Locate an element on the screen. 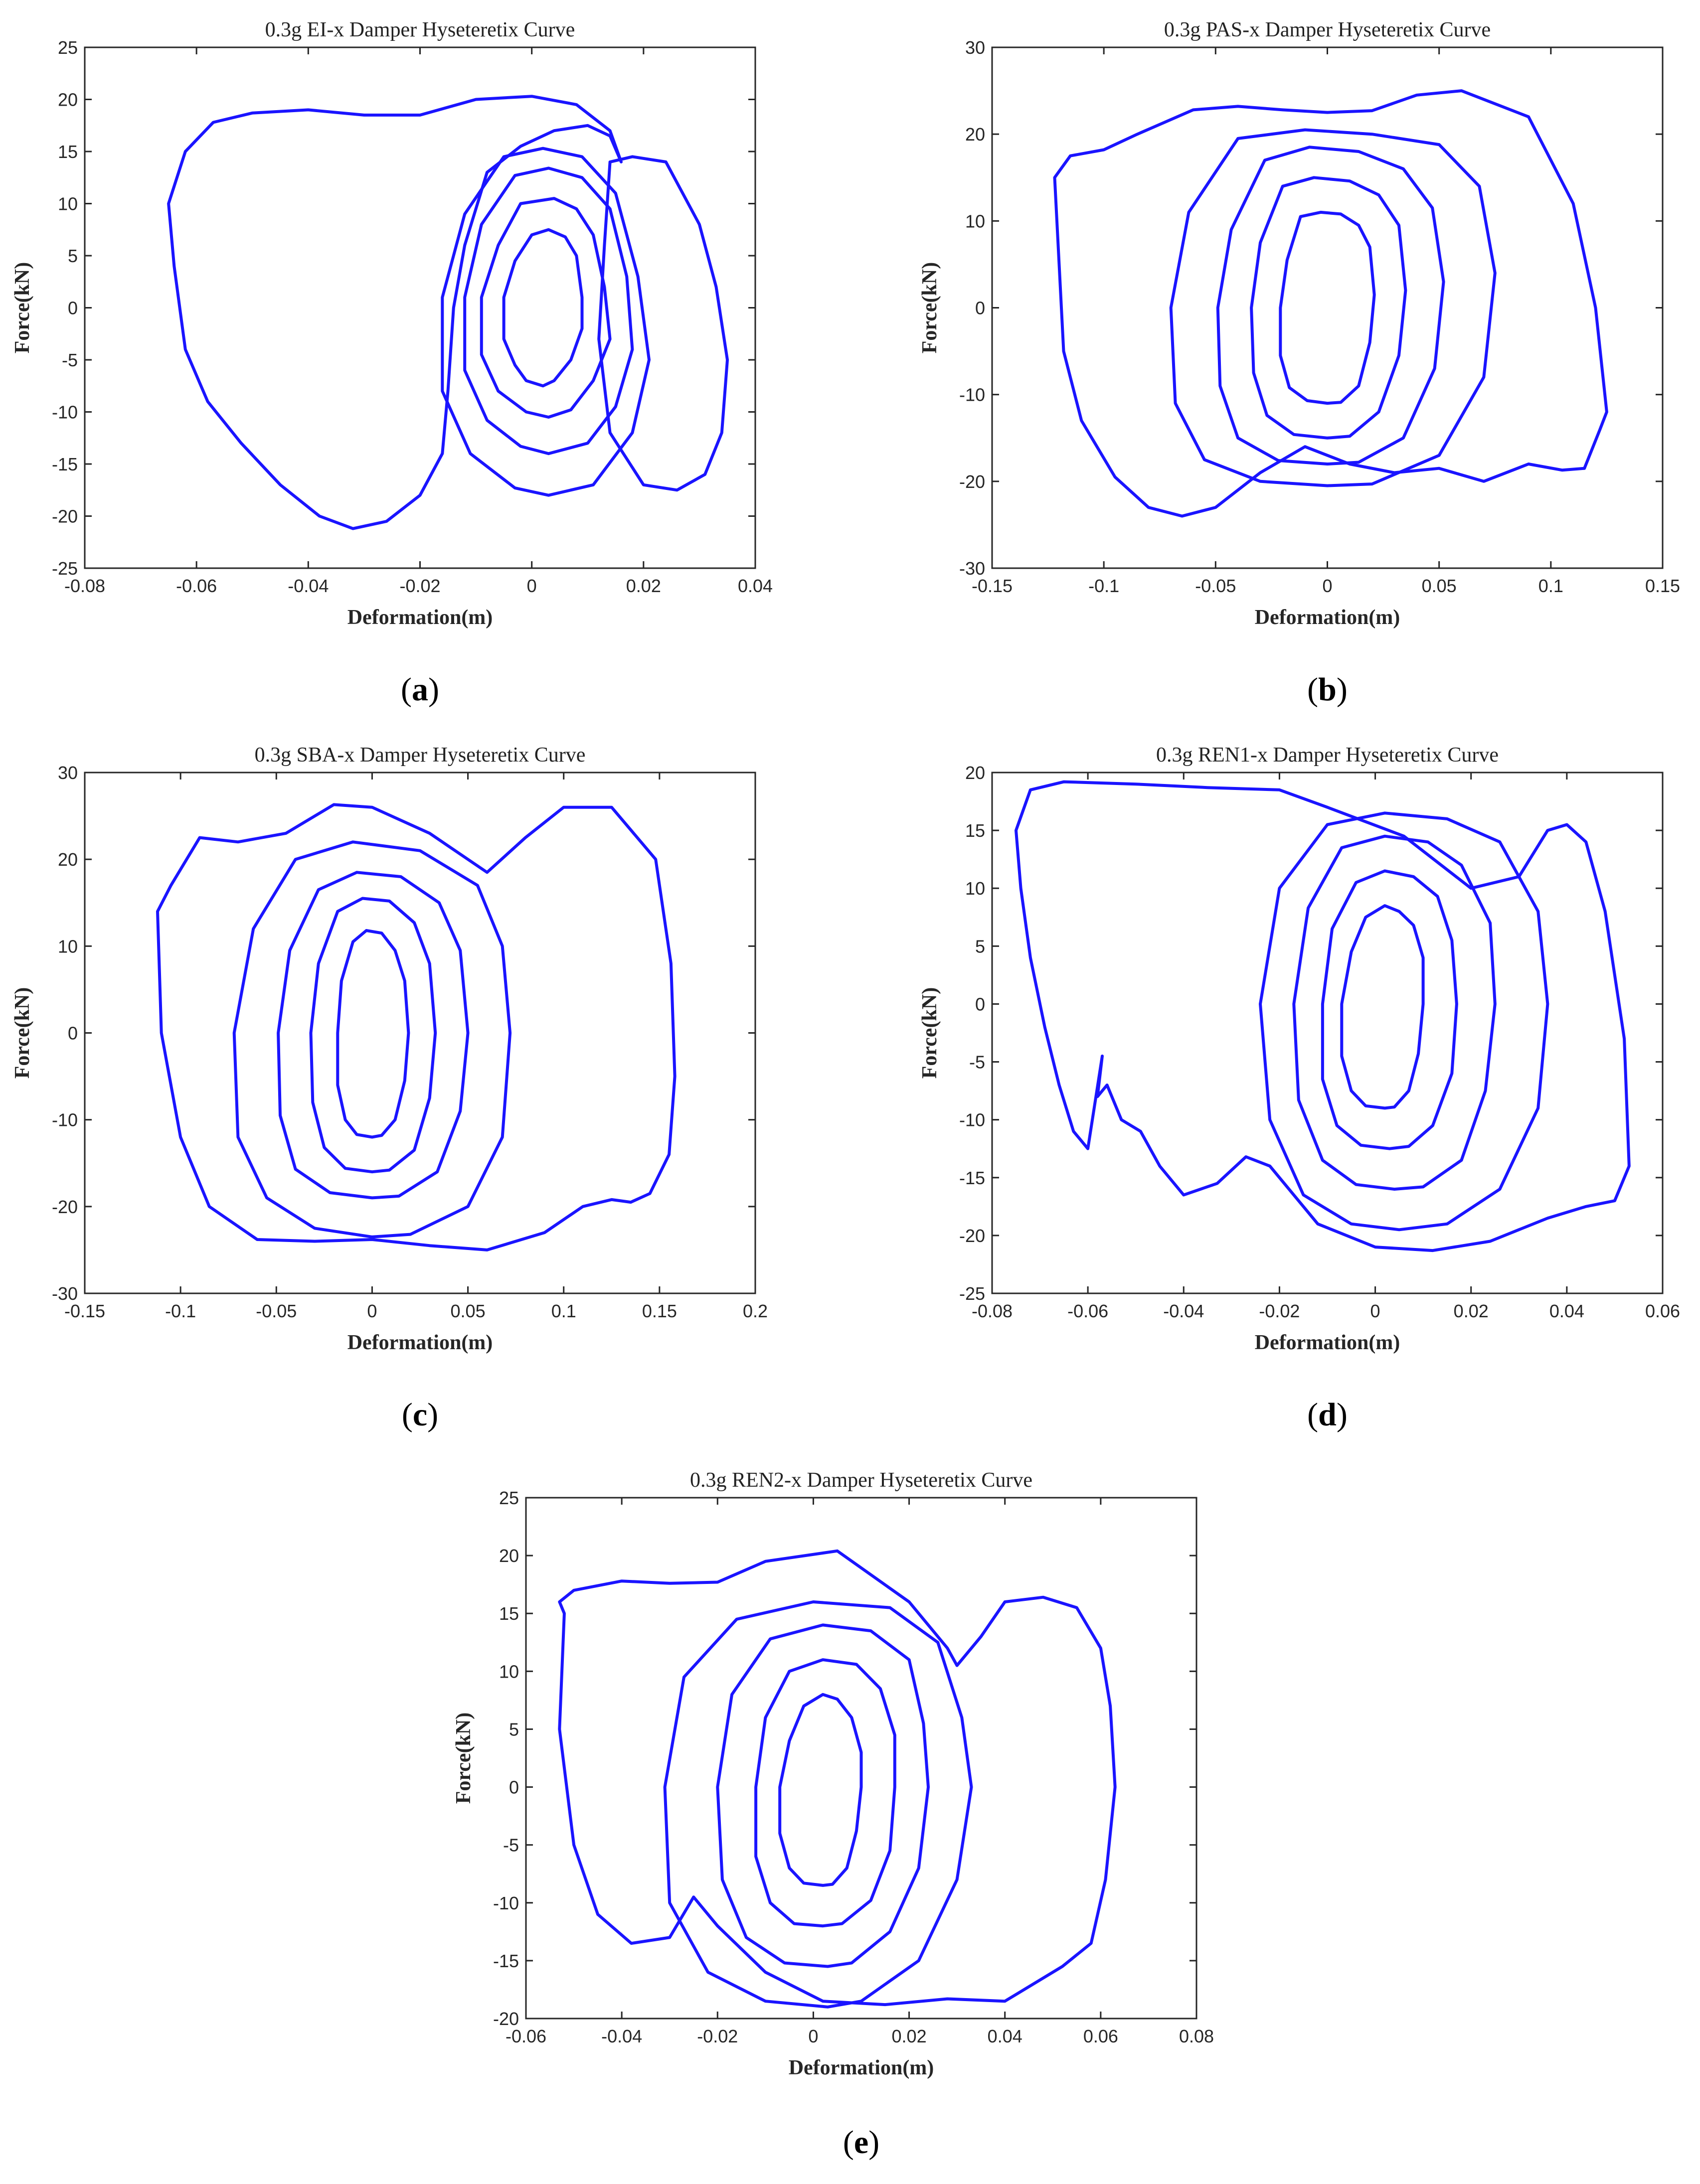 The width and height of the screenshot is (1700, 2184). chart-title: 0.3g PAS-x Damper Hyseteretix Curve is located at coordinates (1327, 29).